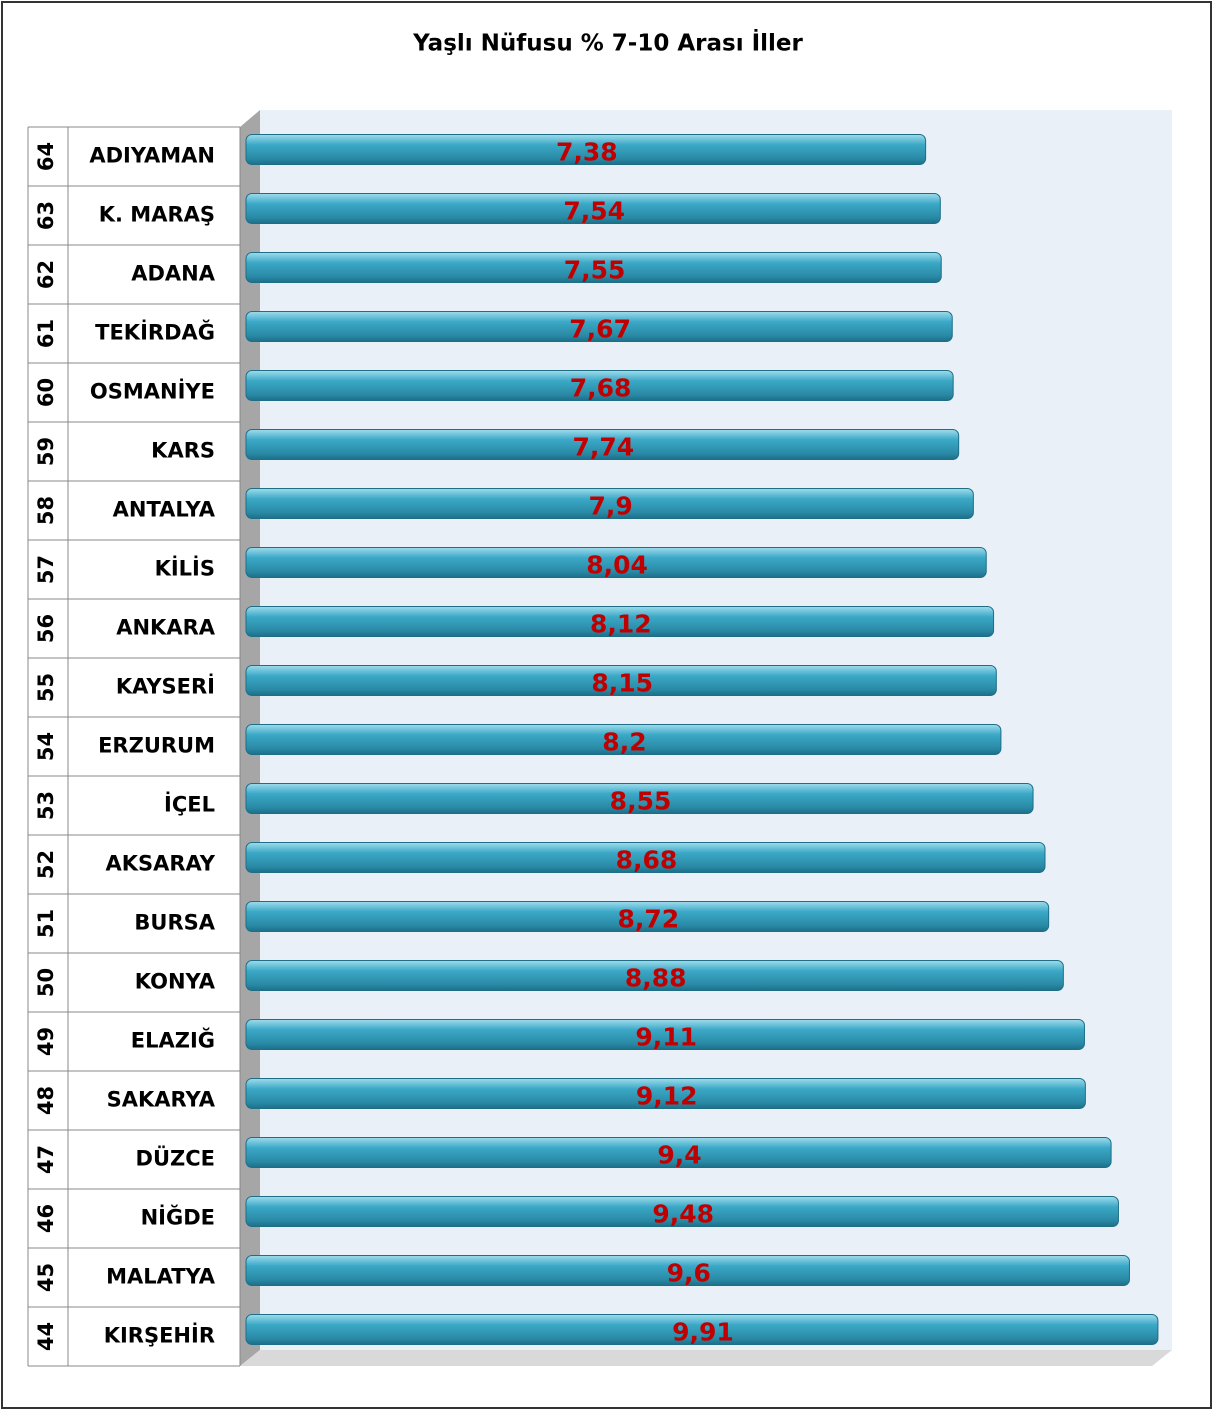 This screenshot has width=1215, height=1412. Describe the element at coordinates (46, 274) in the screenshot. I see `rank-label: 62` at that location.